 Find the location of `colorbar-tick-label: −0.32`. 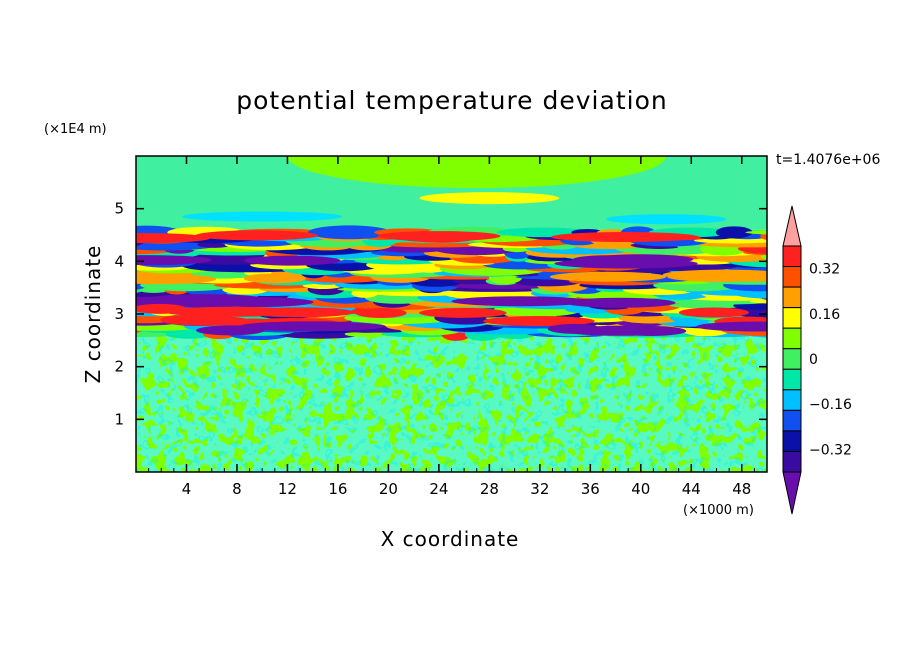

colorbar-tick-label: −0.32 is located at coordinates (830, 450).